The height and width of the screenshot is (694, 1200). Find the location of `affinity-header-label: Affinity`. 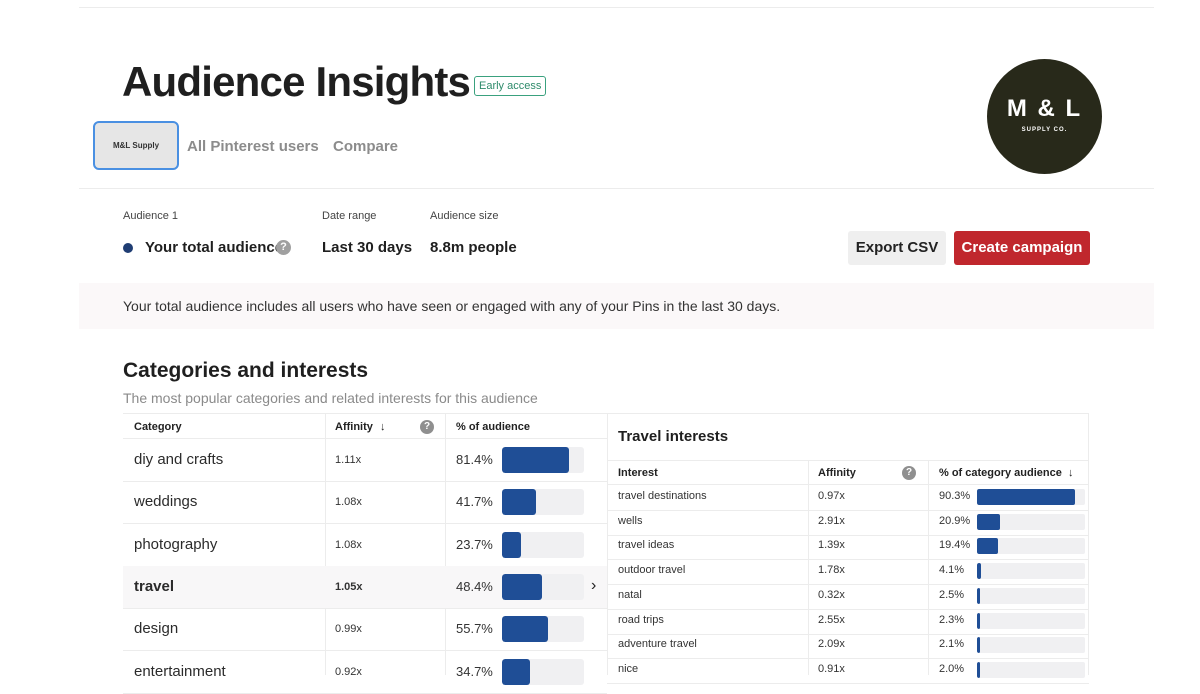

affinity-header-label: Affinity is located at coordinates (354, 427).